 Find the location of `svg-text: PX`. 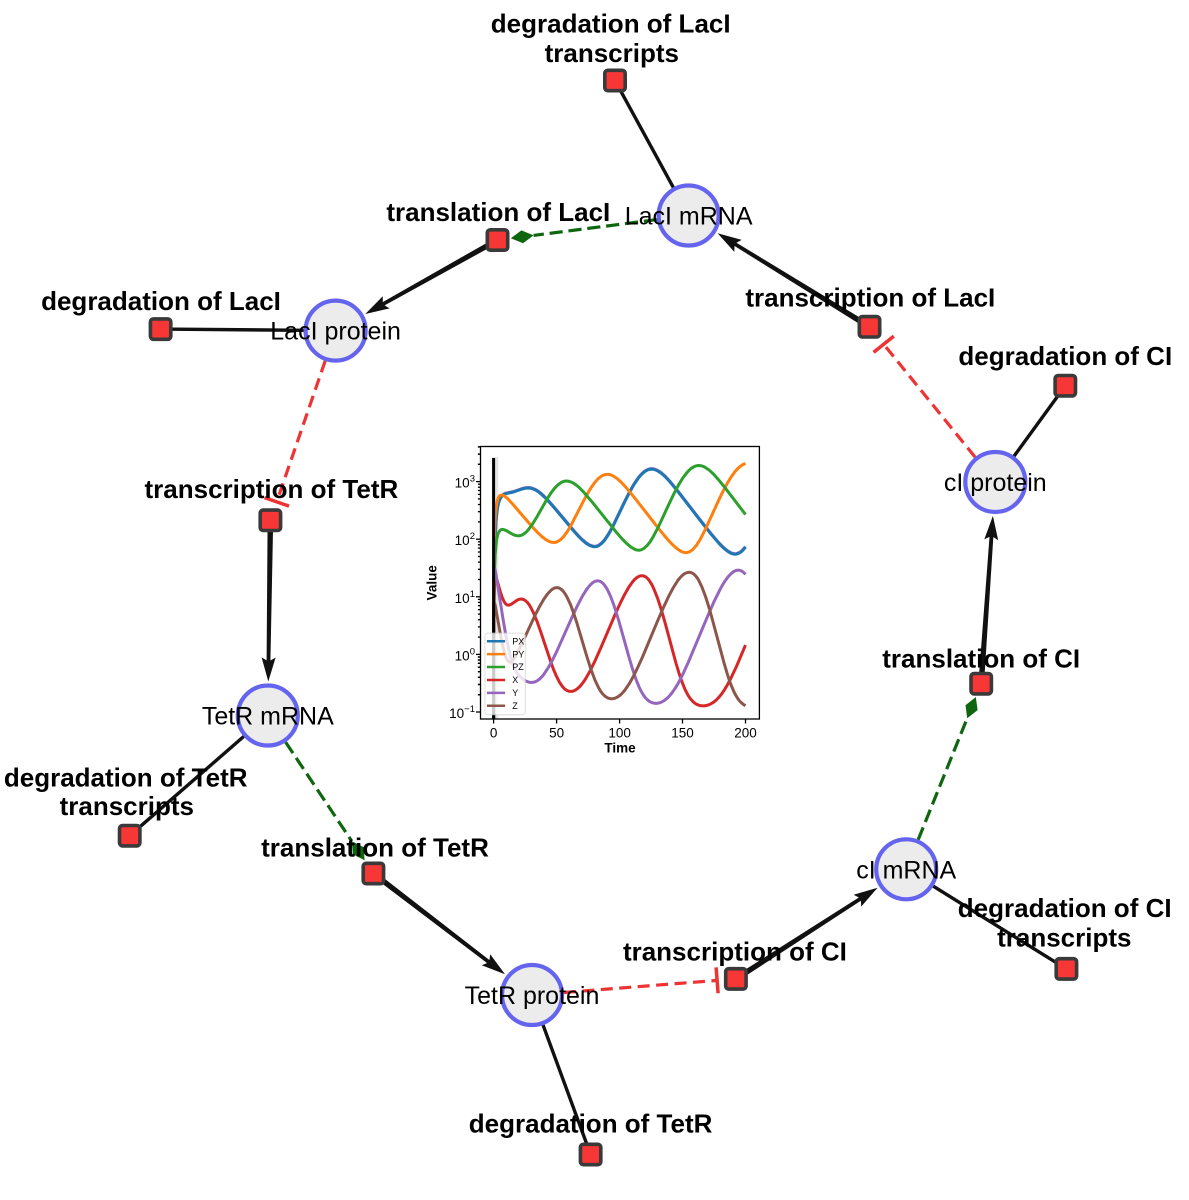

svg-text: PX is located at coordinates (518, 641).